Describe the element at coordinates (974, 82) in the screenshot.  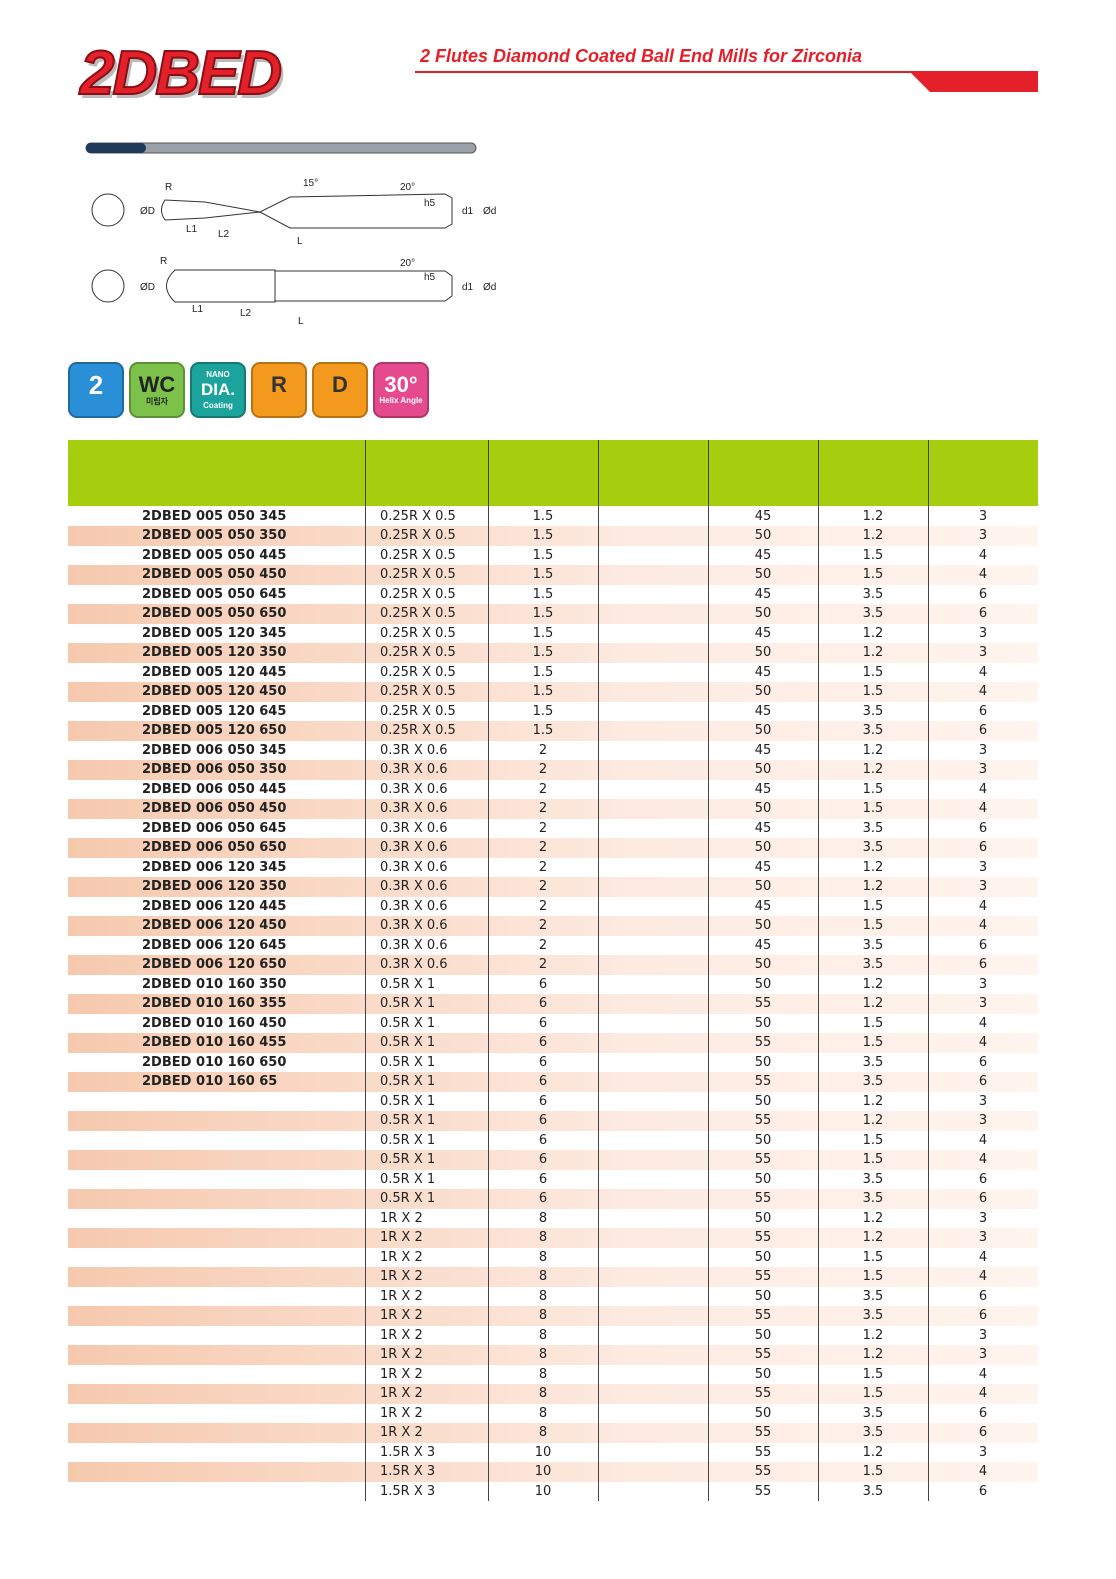
I see `rule-tab` at that location.